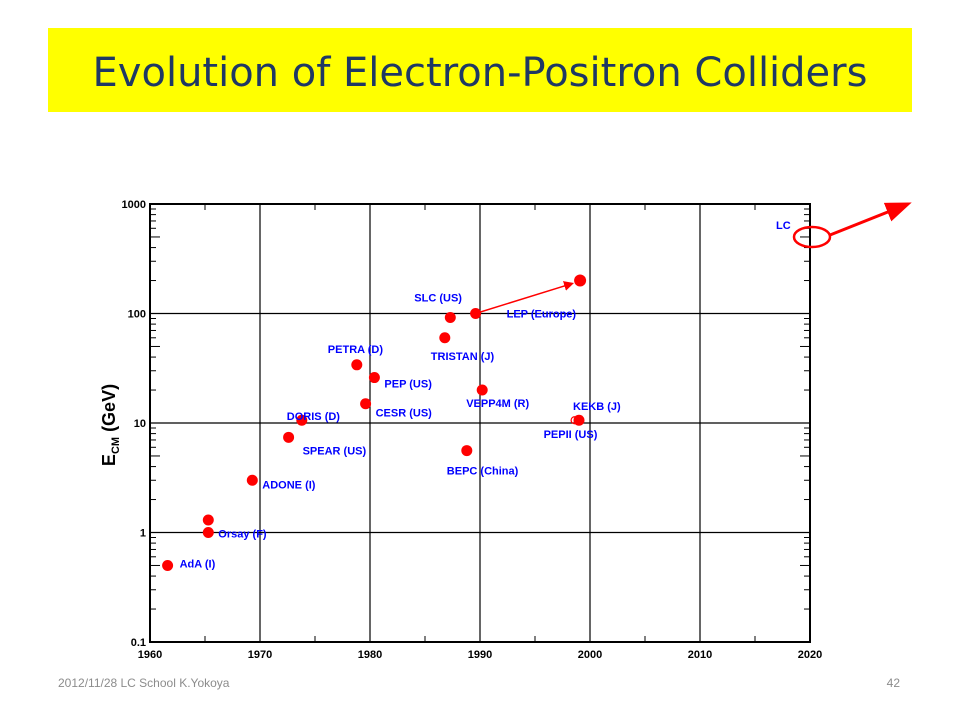 The width and height of the screenshot is (960, 720). I want to click on point-label: TRISTAN (J), so click(463, 357).